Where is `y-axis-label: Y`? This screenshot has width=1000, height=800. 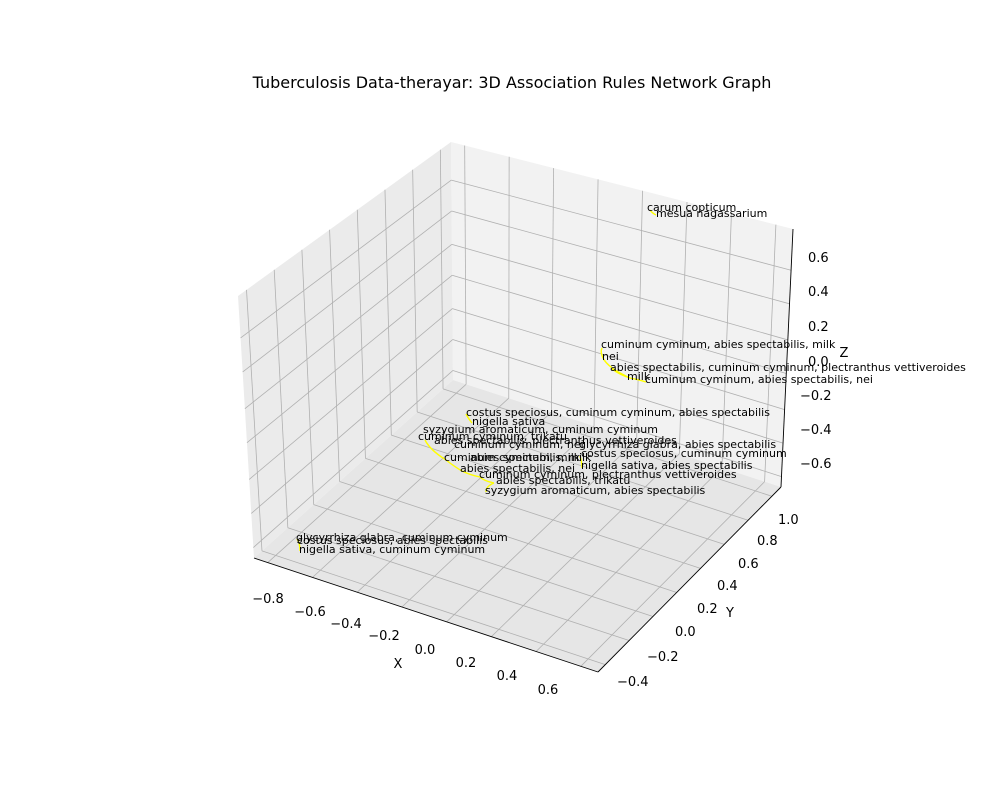 y-axis-label: Y is located at coordinates (729, 613).